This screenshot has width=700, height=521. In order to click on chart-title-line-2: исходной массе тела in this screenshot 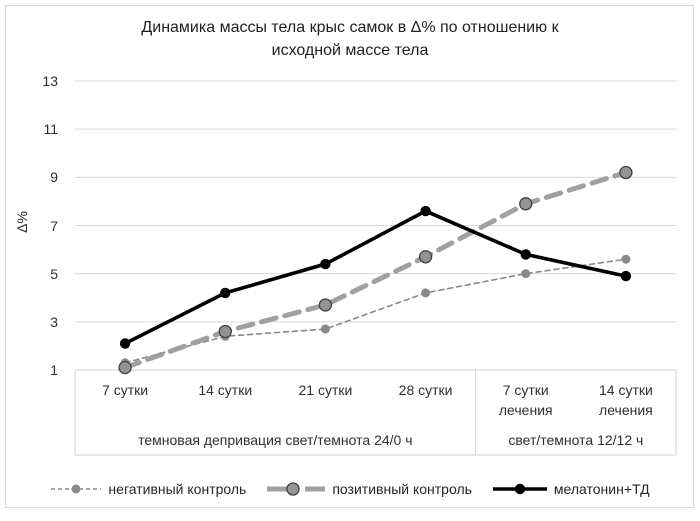, I will do `click(350, 50)`.